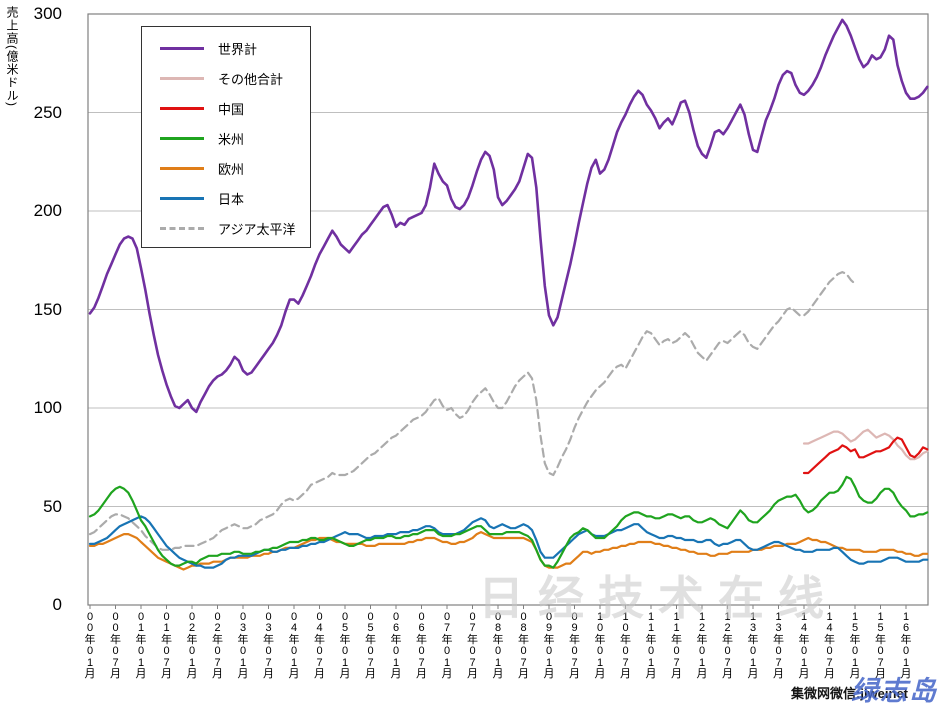 This screenshot has width=938, height=716. I want to click on x-tick-label: 0 1 年 0 1 月, so click(141, 646).